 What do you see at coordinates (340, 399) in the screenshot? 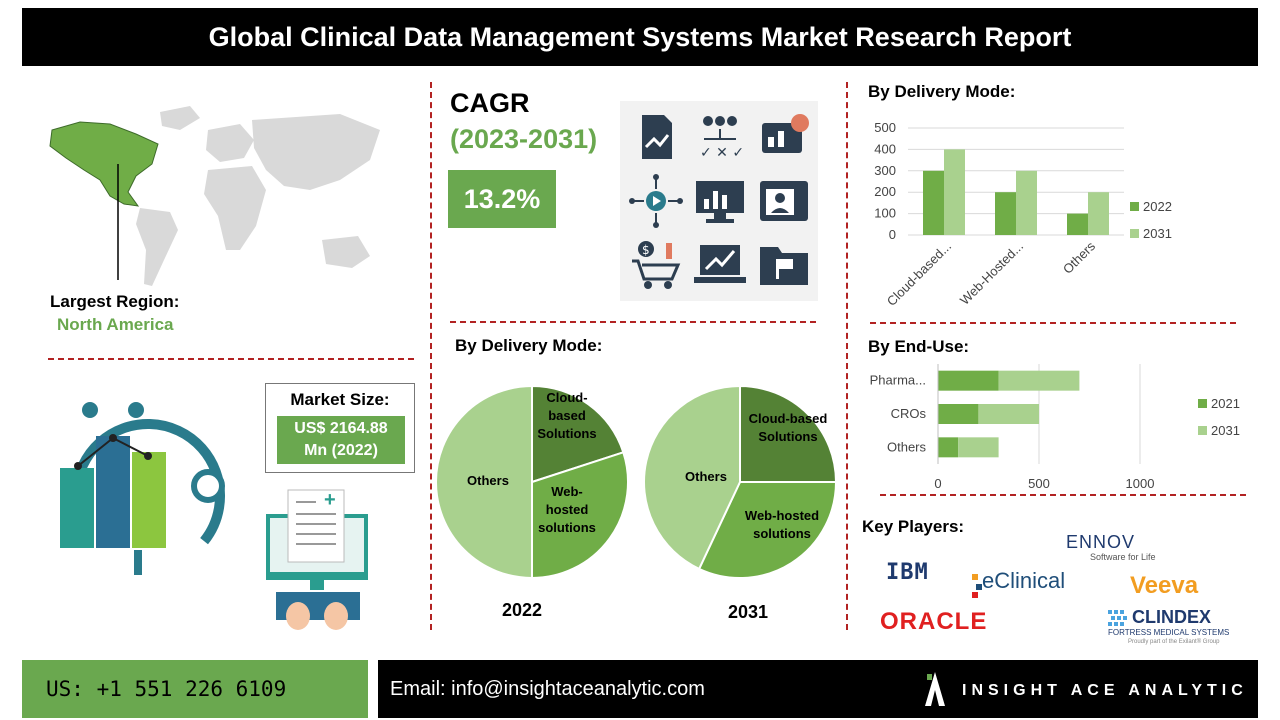
I see `market-size-label: Market Size:` at bounding box center [340, 399].